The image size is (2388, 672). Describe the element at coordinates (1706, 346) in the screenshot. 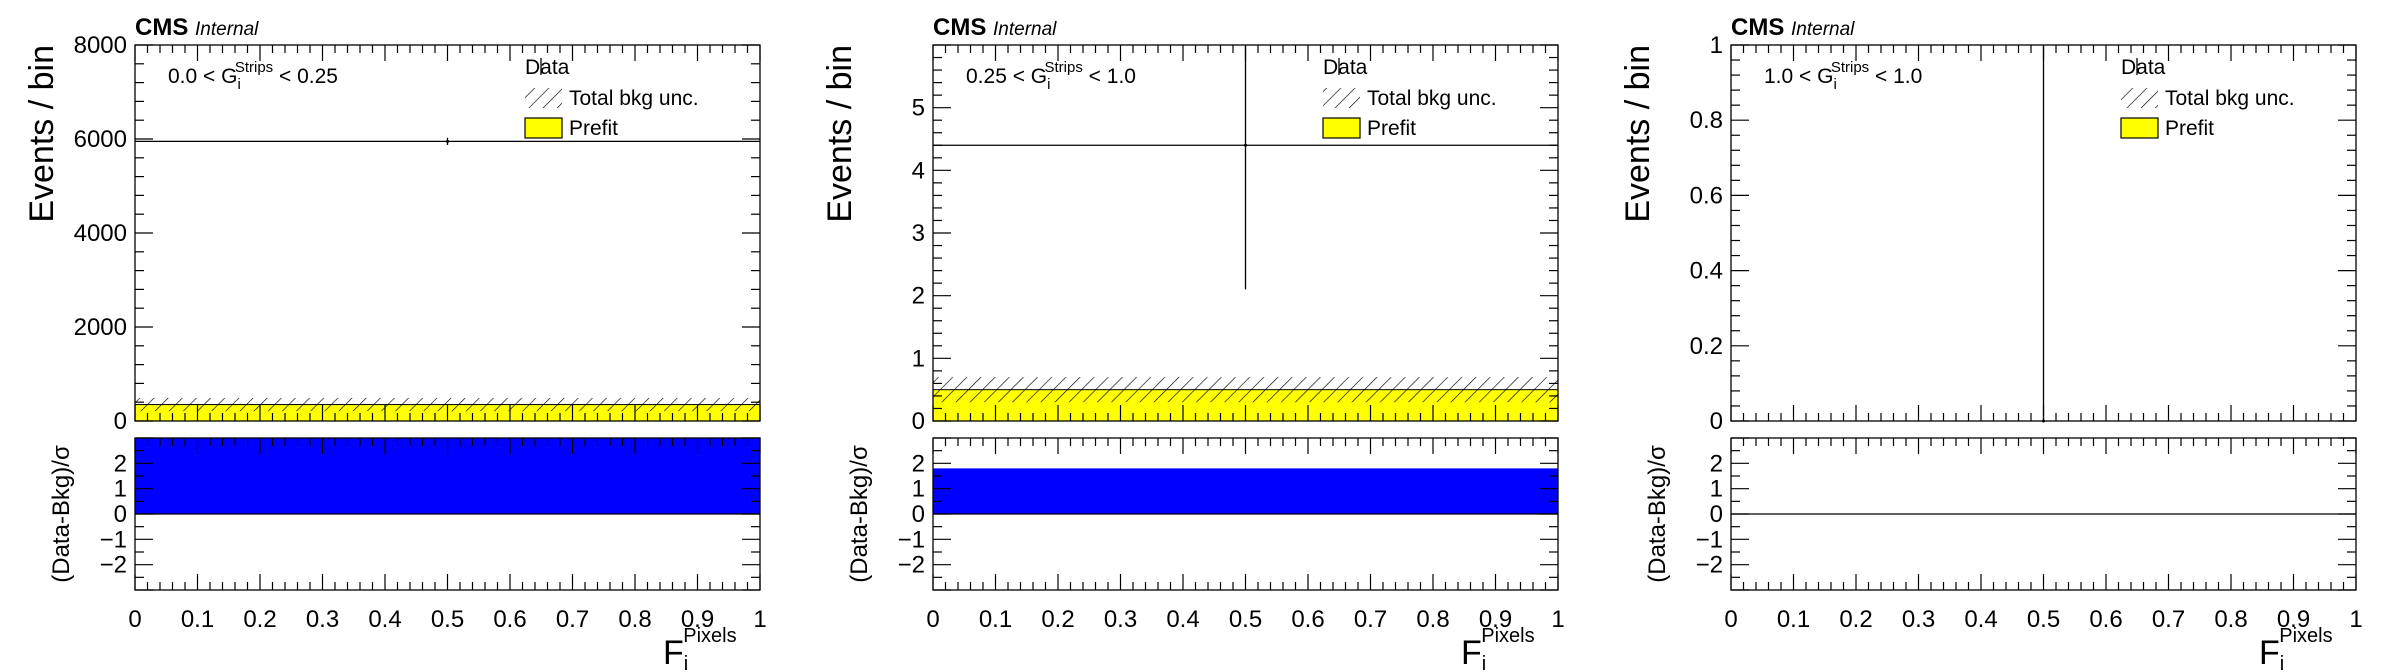

I see `y-tick-label: 0.2` at that location.